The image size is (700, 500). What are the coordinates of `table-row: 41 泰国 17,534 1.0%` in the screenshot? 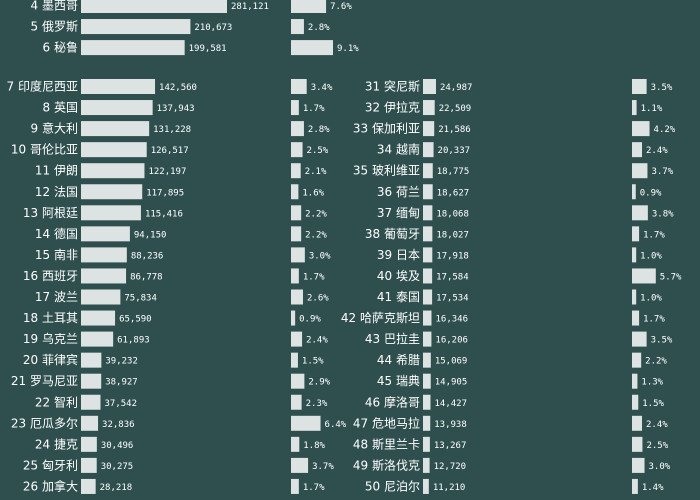 It's located at (519, 297).